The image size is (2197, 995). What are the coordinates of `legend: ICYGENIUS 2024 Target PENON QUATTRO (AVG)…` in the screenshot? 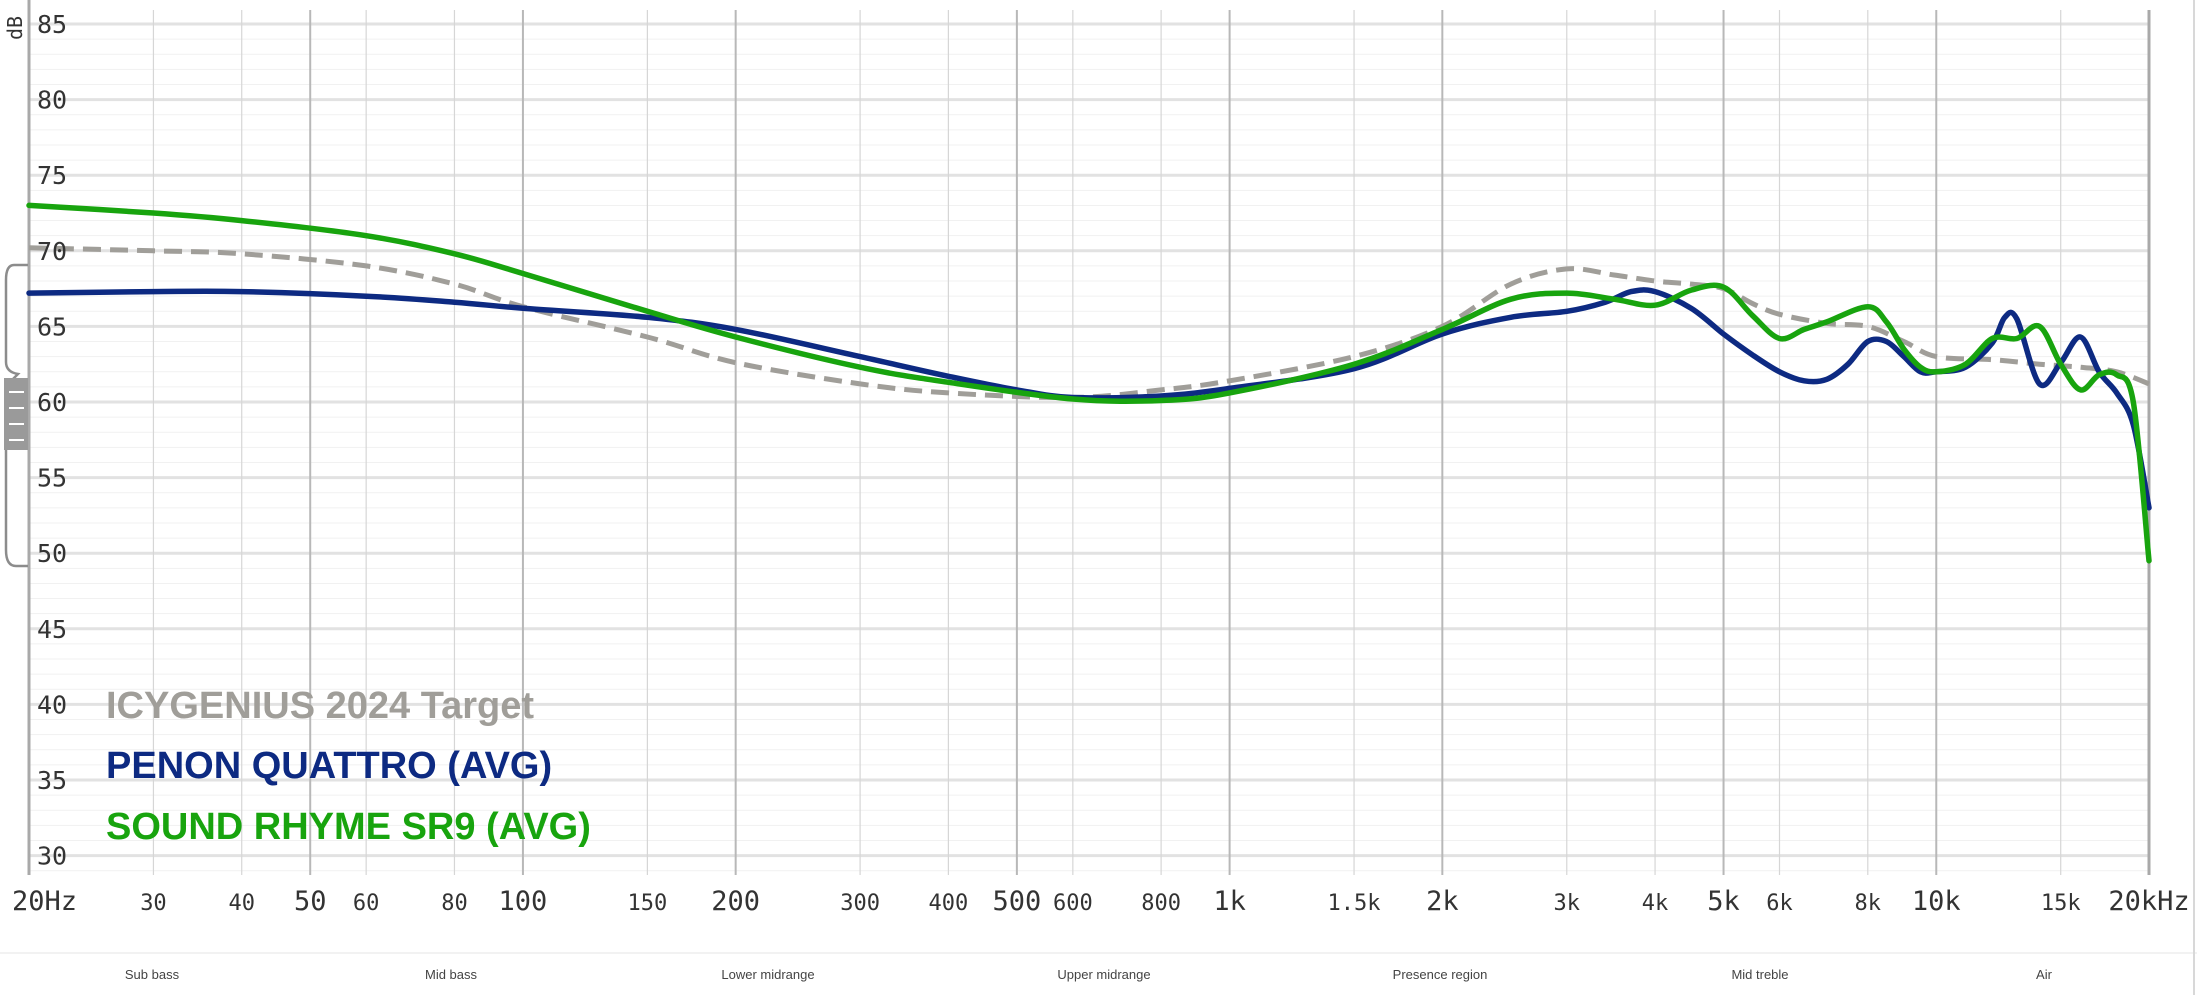 It's located at (348, 766).